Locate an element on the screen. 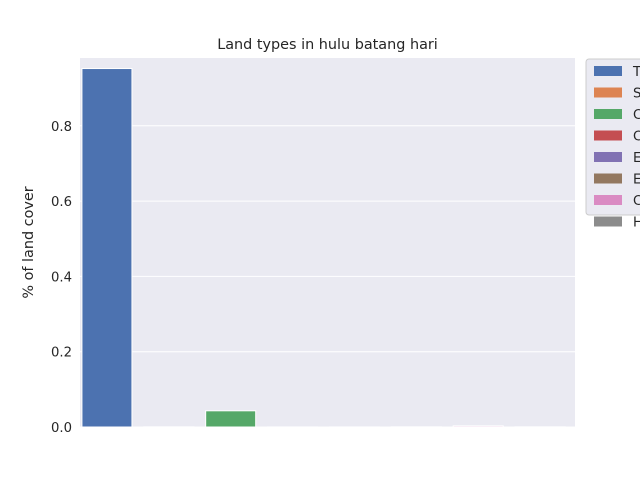 This screenshot has width=640, height=480. y-tick-label: 0.6 is located at coordinates (61, 202).